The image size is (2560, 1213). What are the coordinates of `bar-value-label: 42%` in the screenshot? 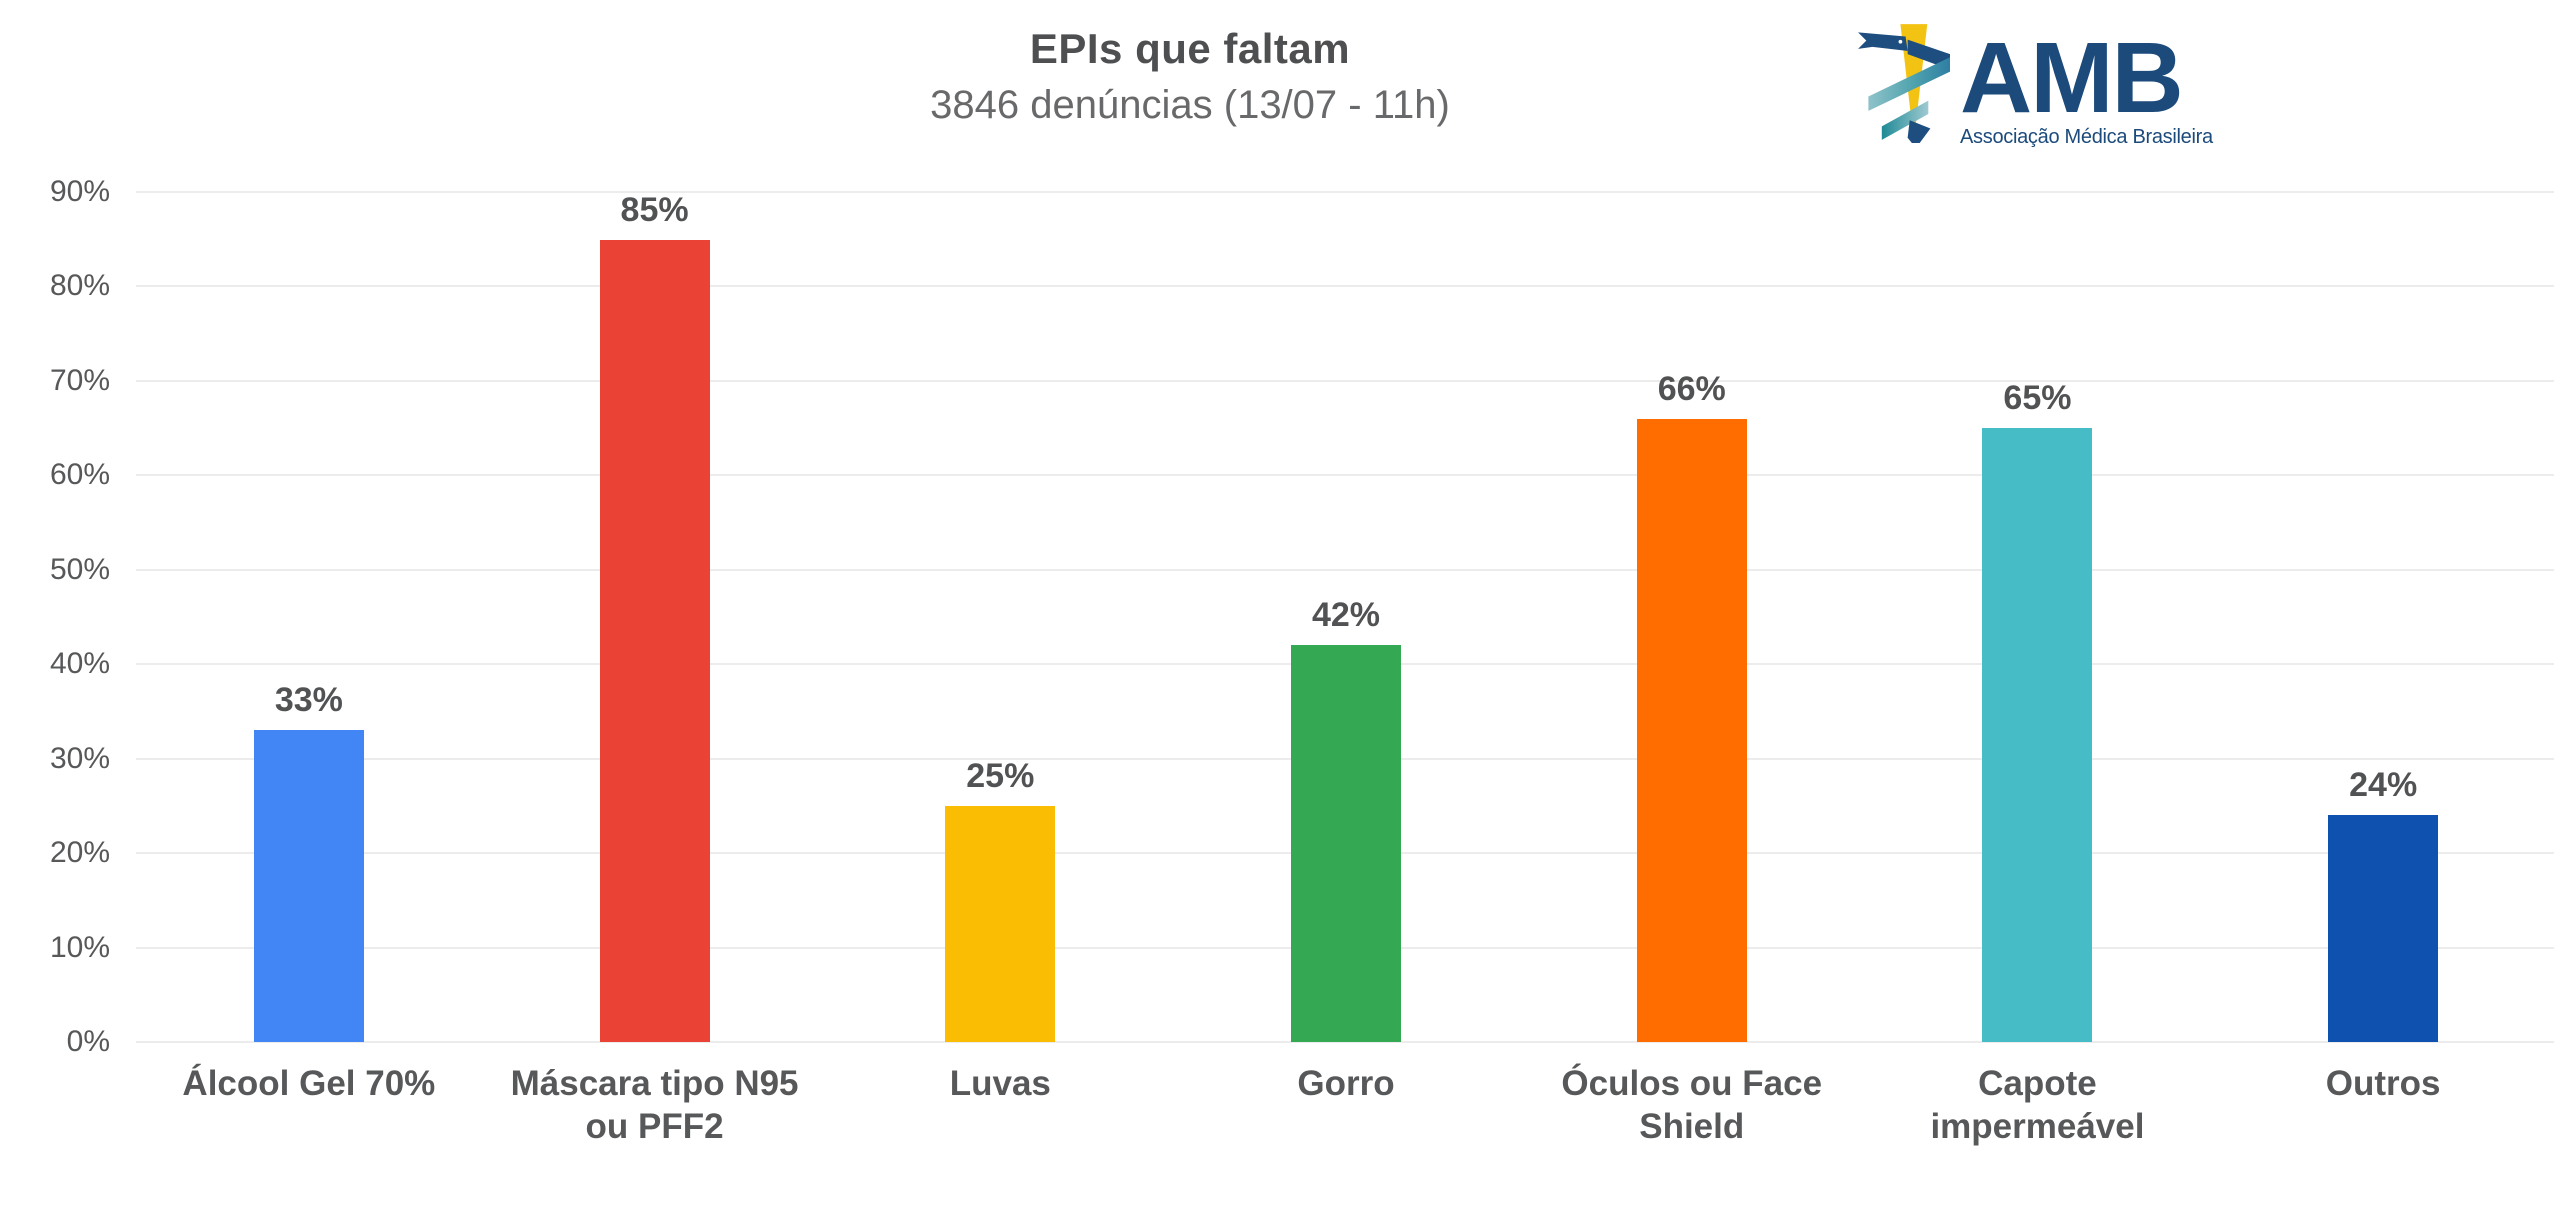 It's located at (1346, 615).